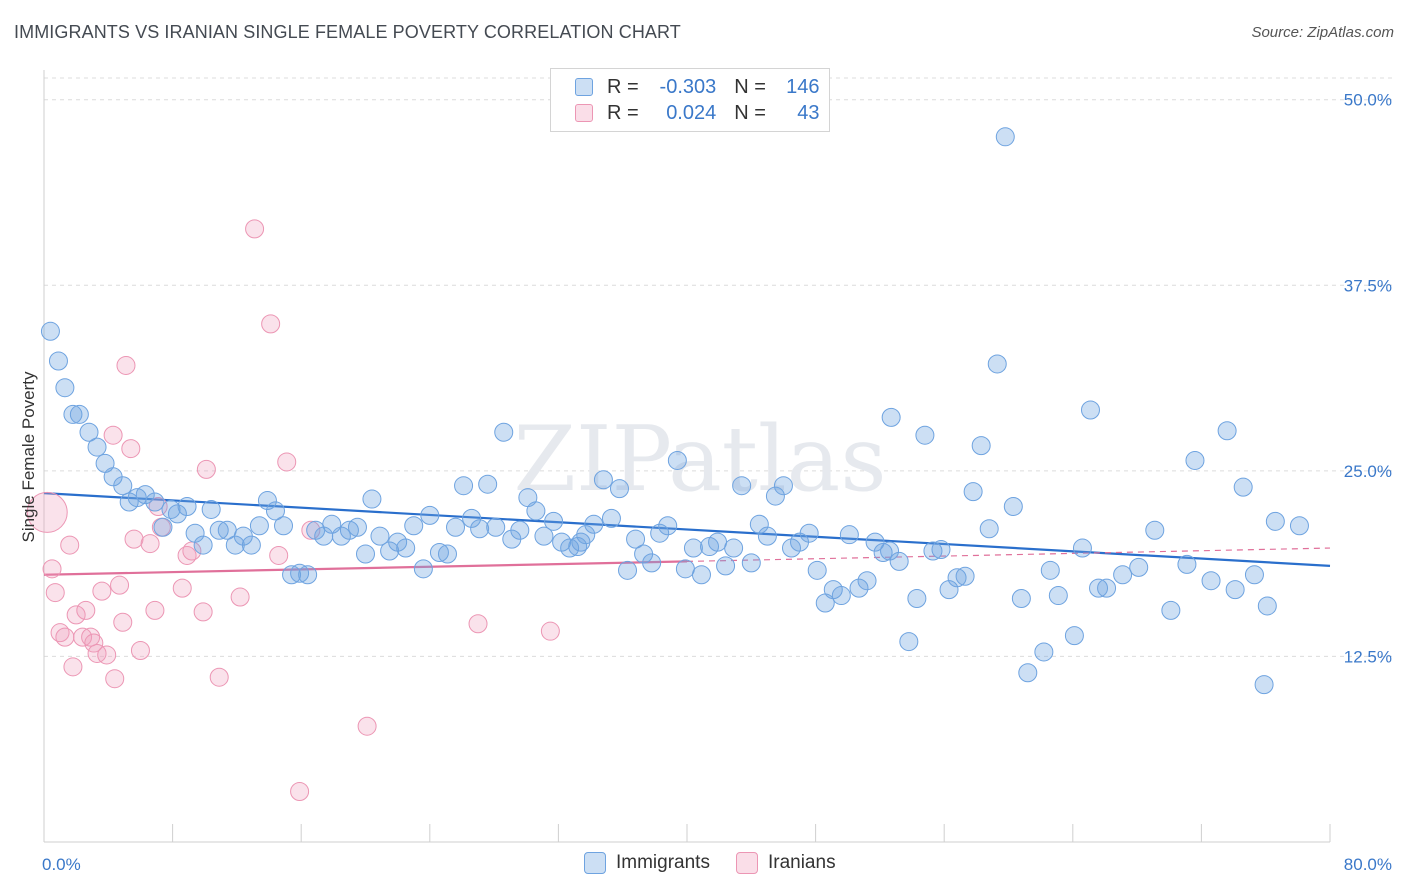 The width and height of the screenshot is (1406, 892). What do you see at coordinates (595, 863) in the screenshot?
I see `immigrants-legend-swatch` at bounding box center [595, 863].